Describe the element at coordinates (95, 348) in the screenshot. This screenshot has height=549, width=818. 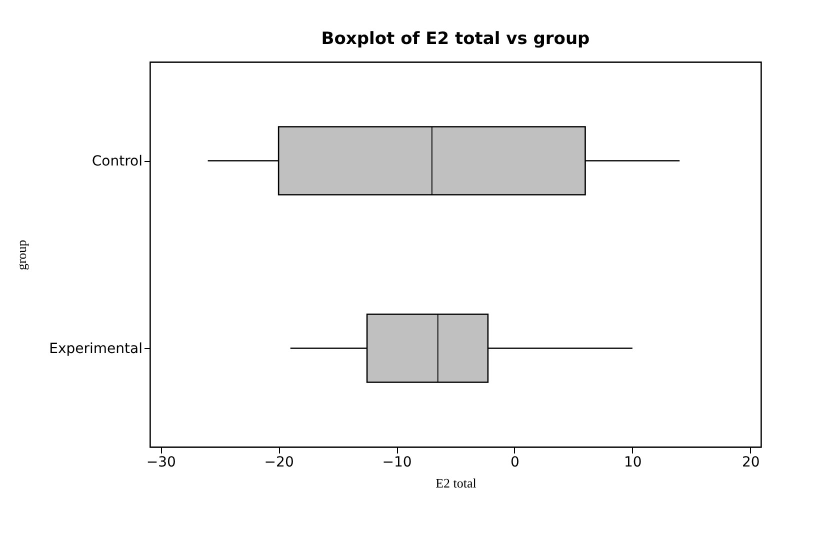
I see `y-tick-label: Experimental` at that location.